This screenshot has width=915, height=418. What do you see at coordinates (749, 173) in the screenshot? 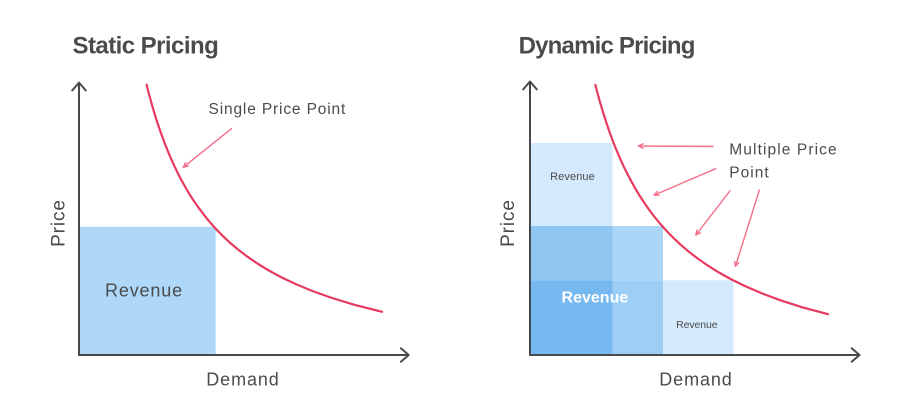
I see `svg-text: Point` at bounding box center [749, 173].